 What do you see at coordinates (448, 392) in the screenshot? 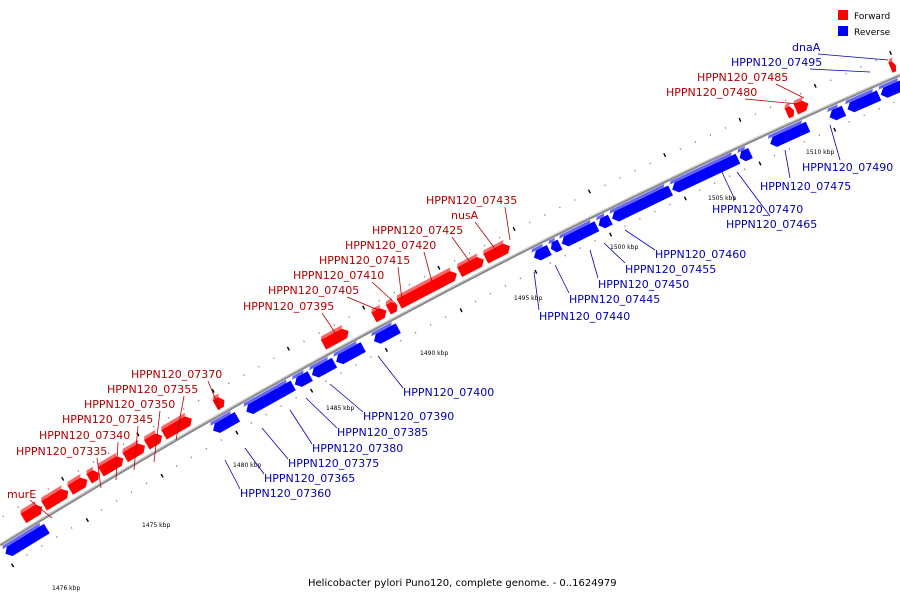
I see `gene-label-reverse: HPPN120_07400` at bounding box center [448, 392].